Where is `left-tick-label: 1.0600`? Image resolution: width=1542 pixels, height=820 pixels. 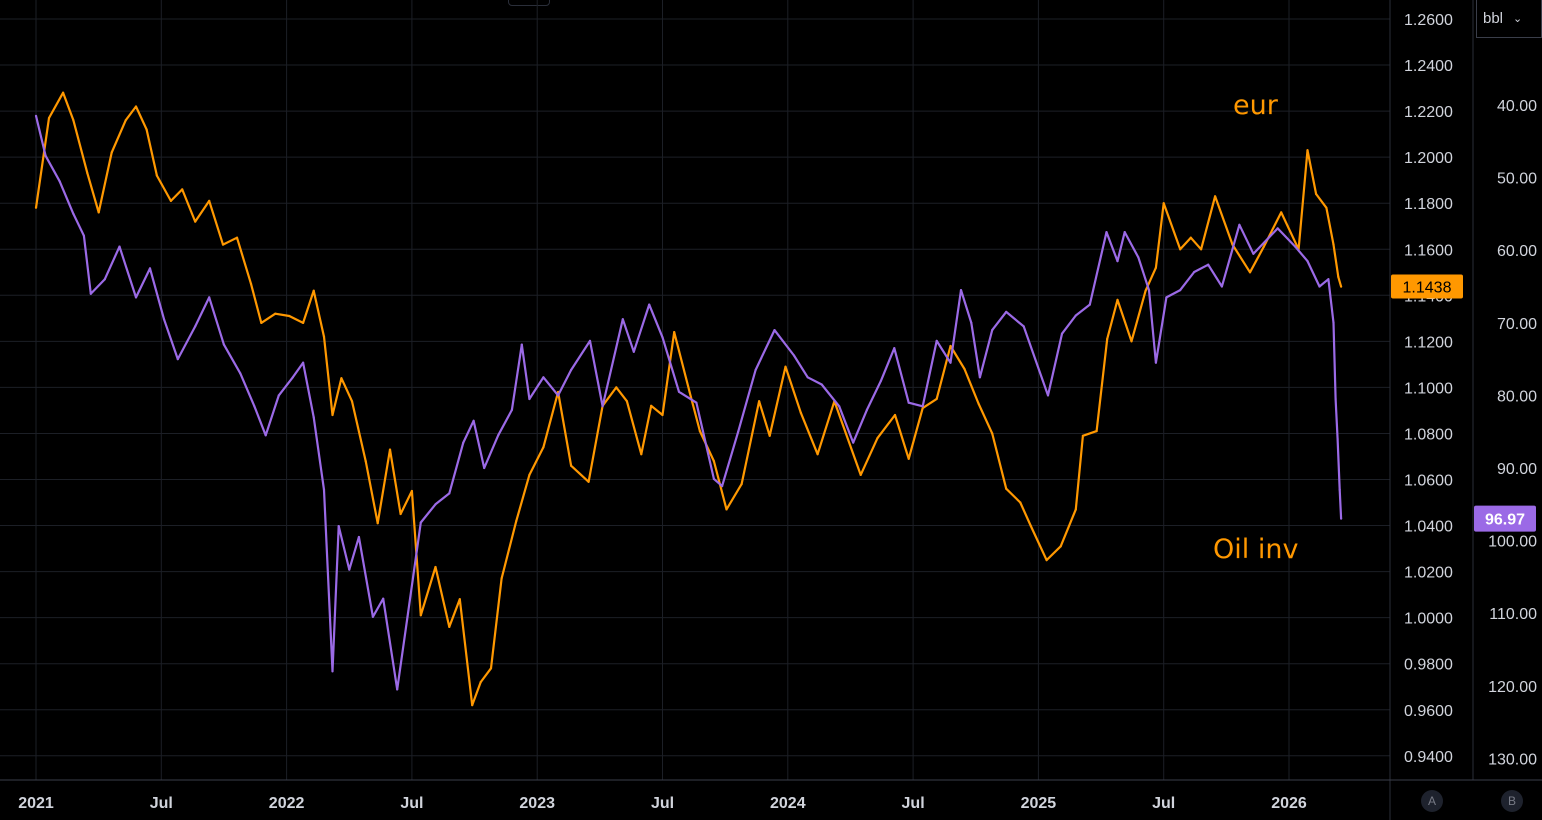 left-tick-label: 1.0600 is located at coordinates (1428, 481).